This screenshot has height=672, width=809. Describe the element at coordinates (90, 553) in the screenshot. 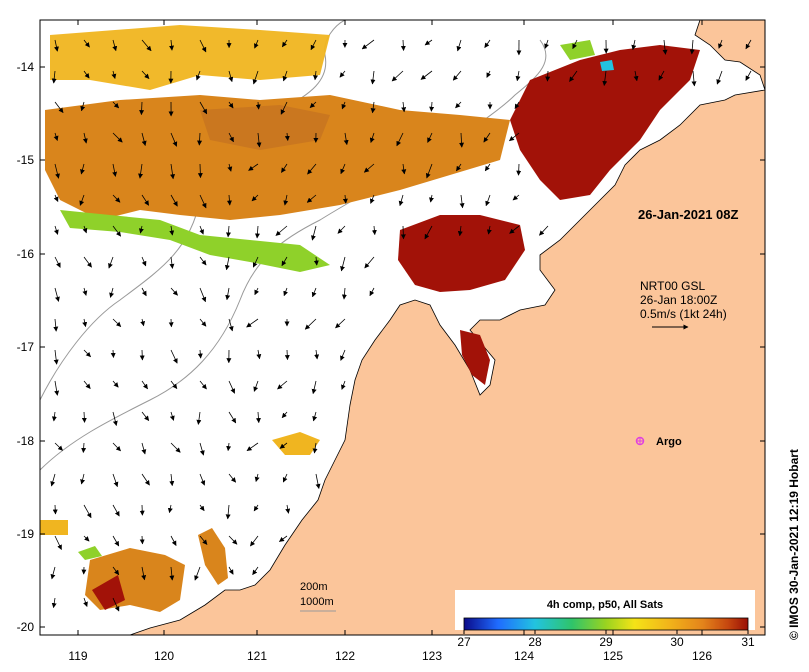

I see `sst-patch-green-south` at that location.